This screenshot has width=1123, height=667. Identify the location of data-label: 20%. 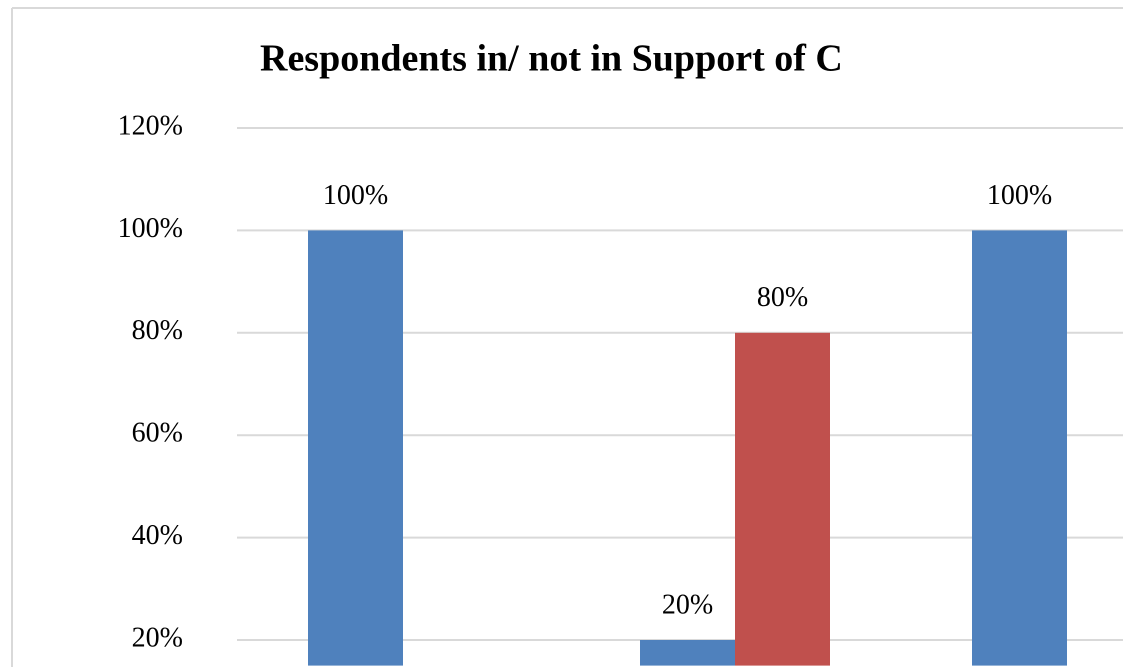
(687, 604).